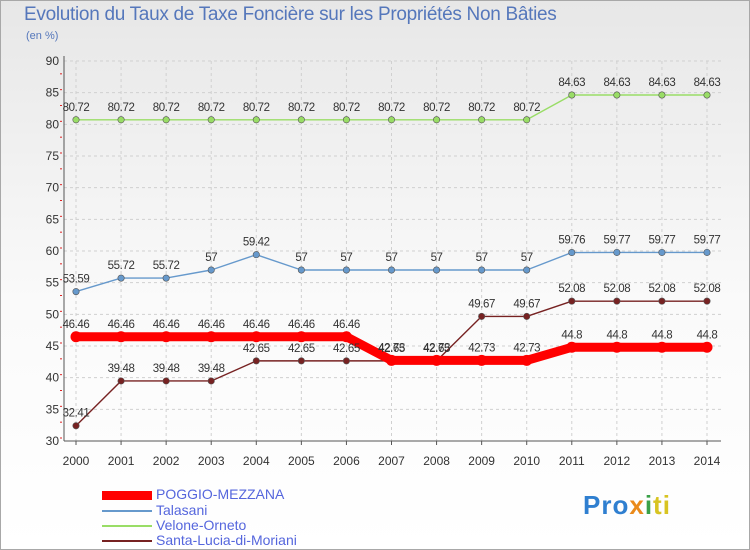 The width and height of the screenshot is (750, 550). Describe the element at coordinates (53, 61) in the screenshot. I see `y-tick-label-90: 90` at that location.